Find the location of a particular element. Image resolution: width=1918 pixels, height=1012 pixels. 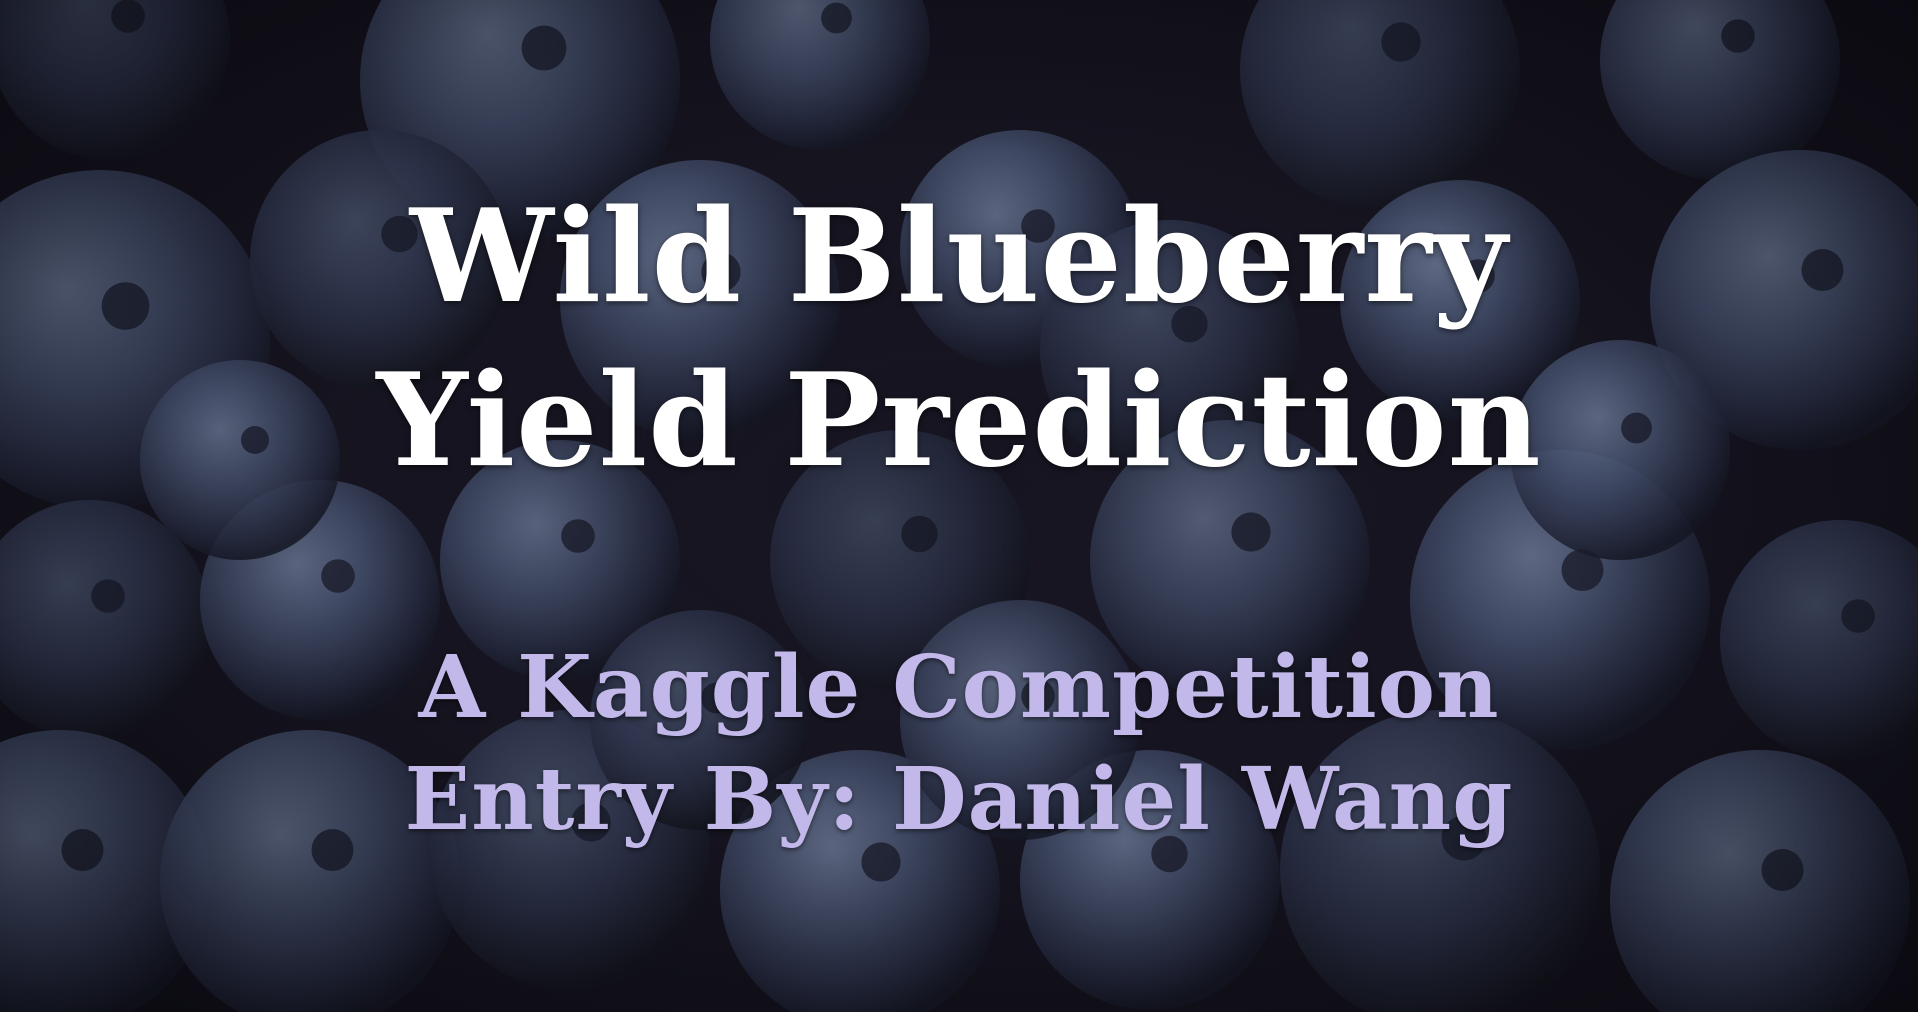

subtitle-line-2: Entry By: Daniel Wang is located at coordinates (959, 799).